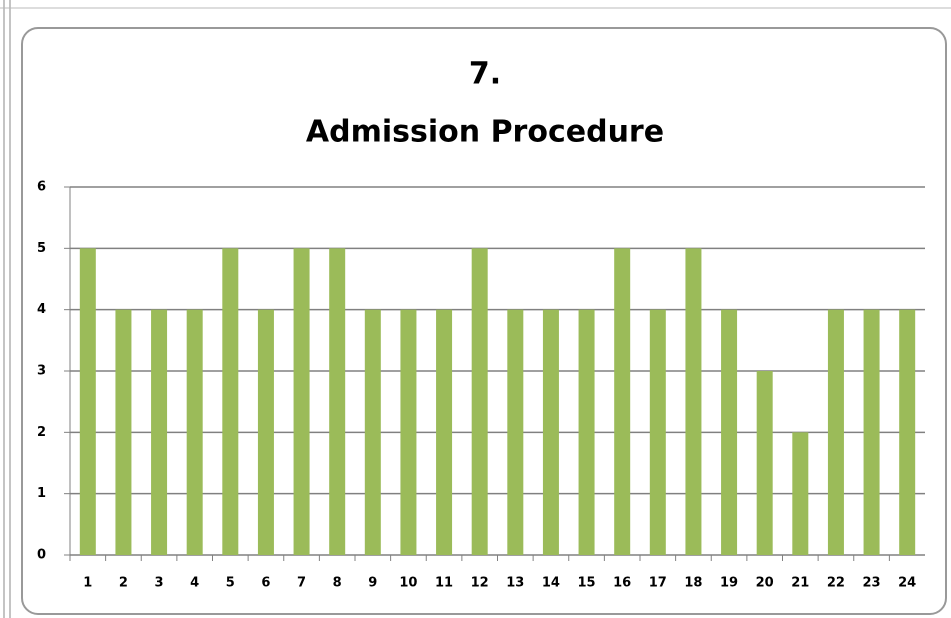  What do you see at coordinates (872, 583) in the screenshot?
I see `x-tick-label: 23` at bounding box center [872, 583].